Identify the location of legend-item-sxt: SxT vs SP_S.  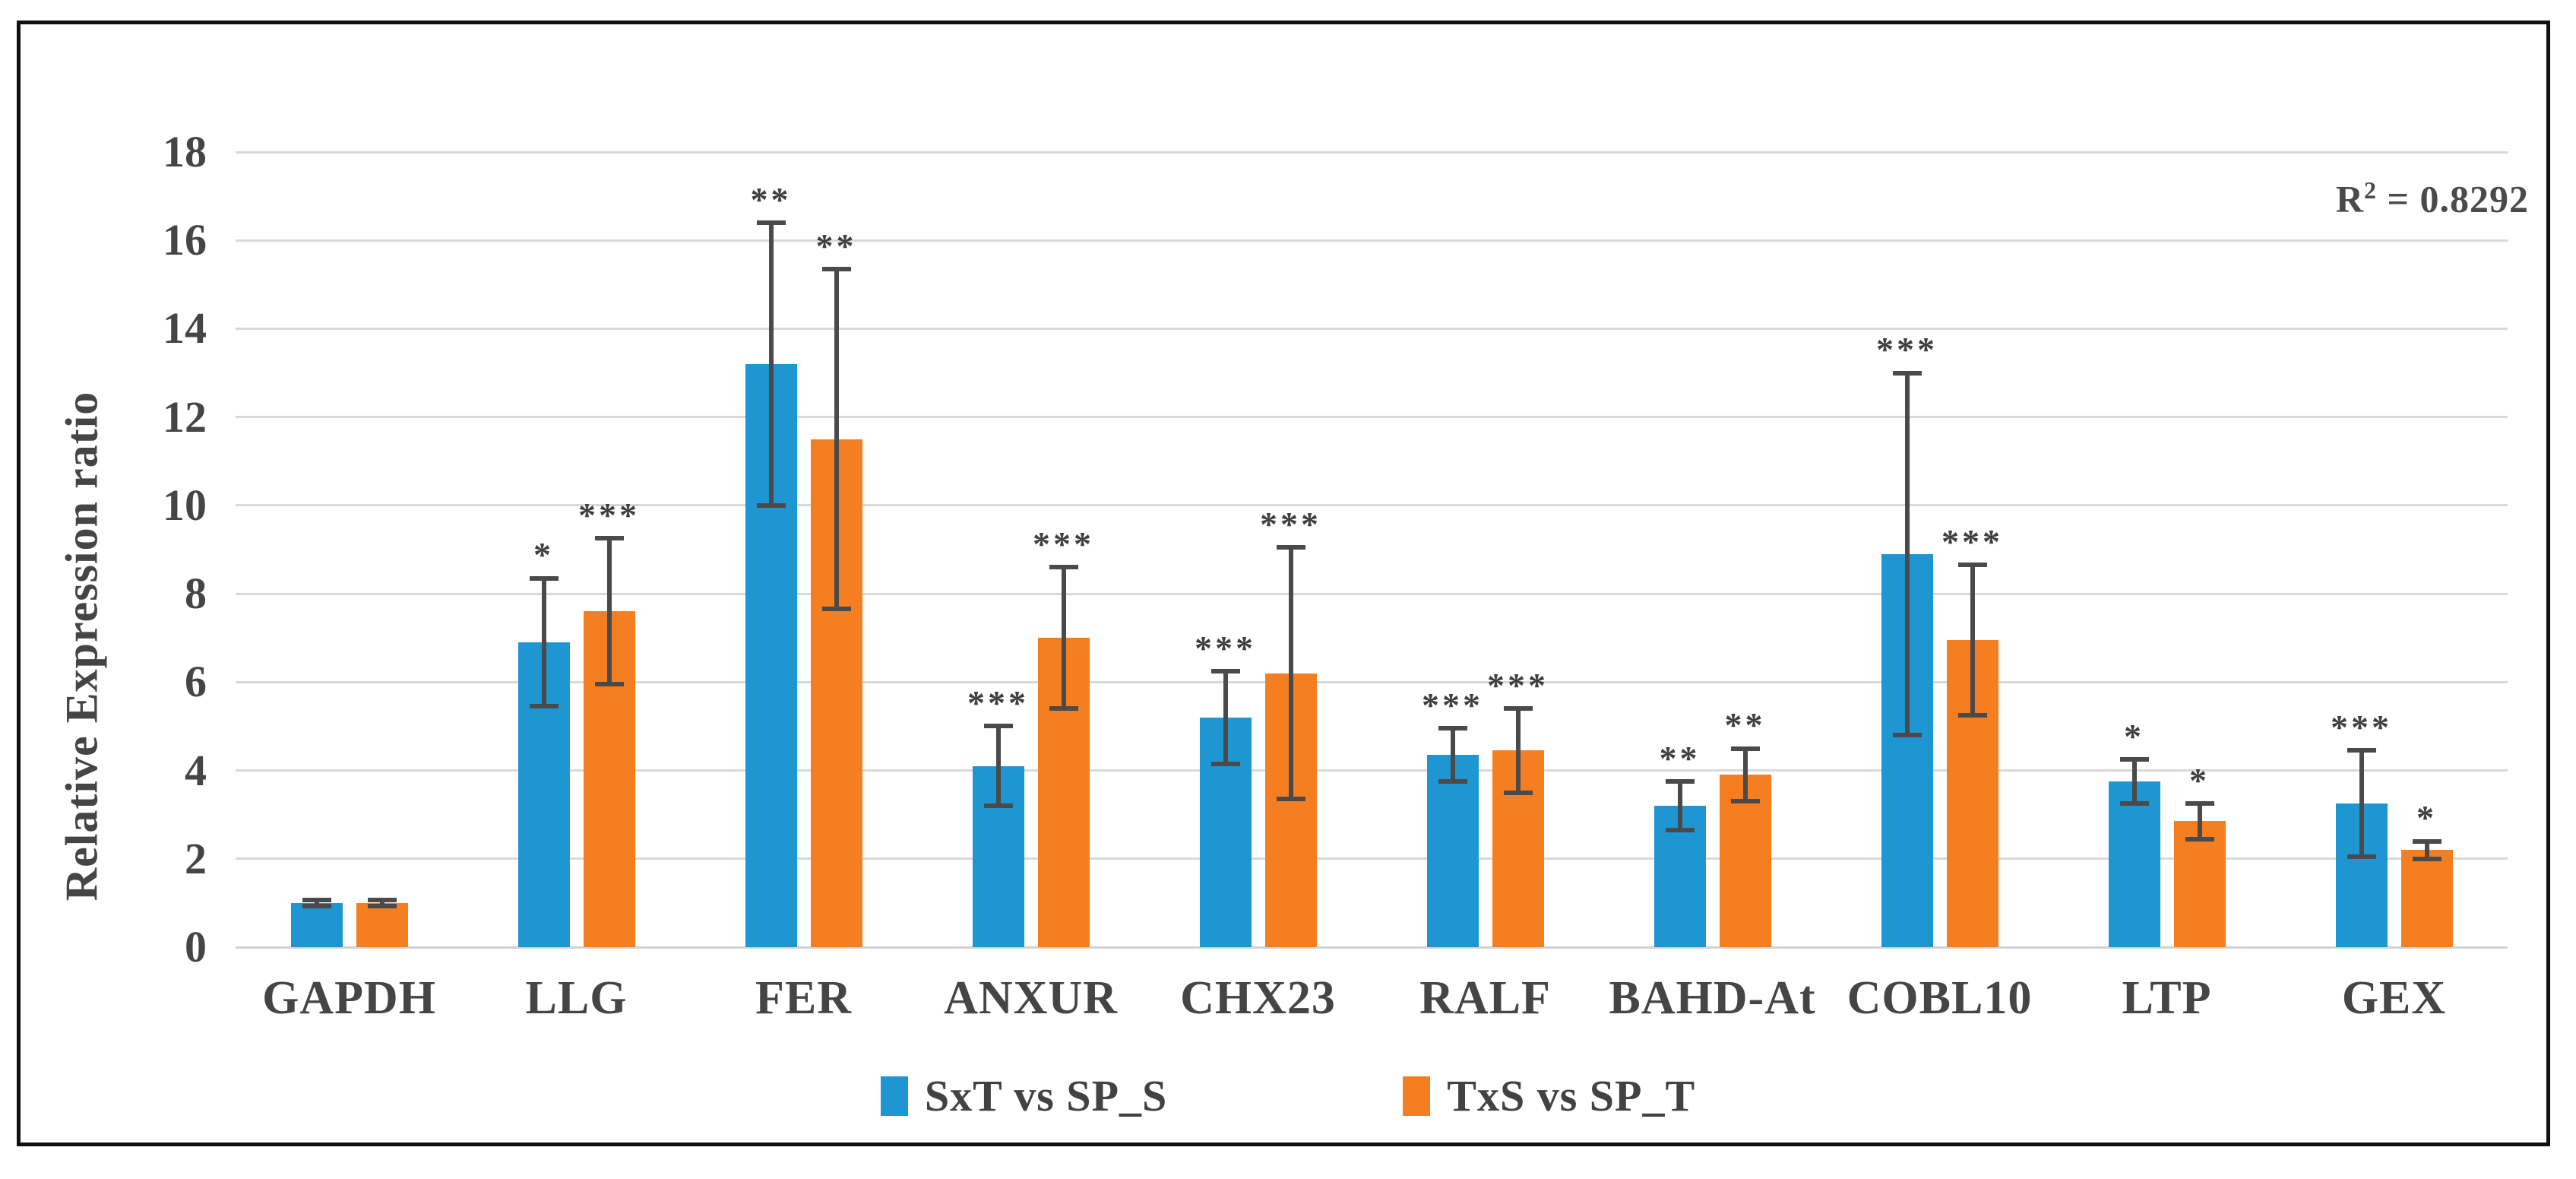
(1024, 1095).